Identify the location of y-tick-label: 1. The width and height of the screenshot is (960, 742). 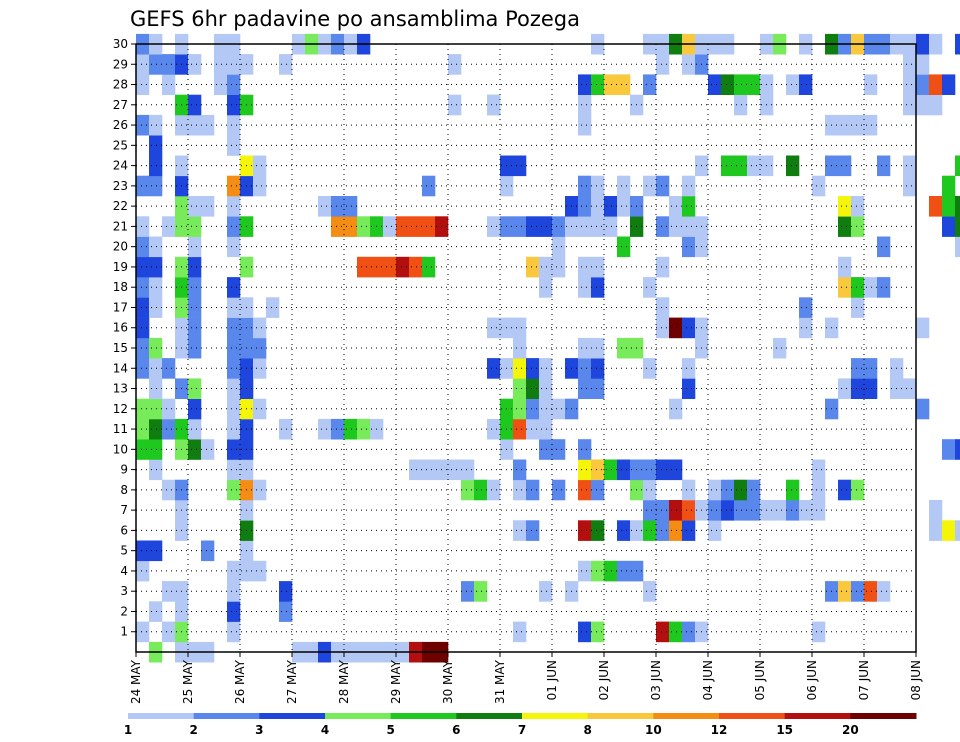
(124, 632).